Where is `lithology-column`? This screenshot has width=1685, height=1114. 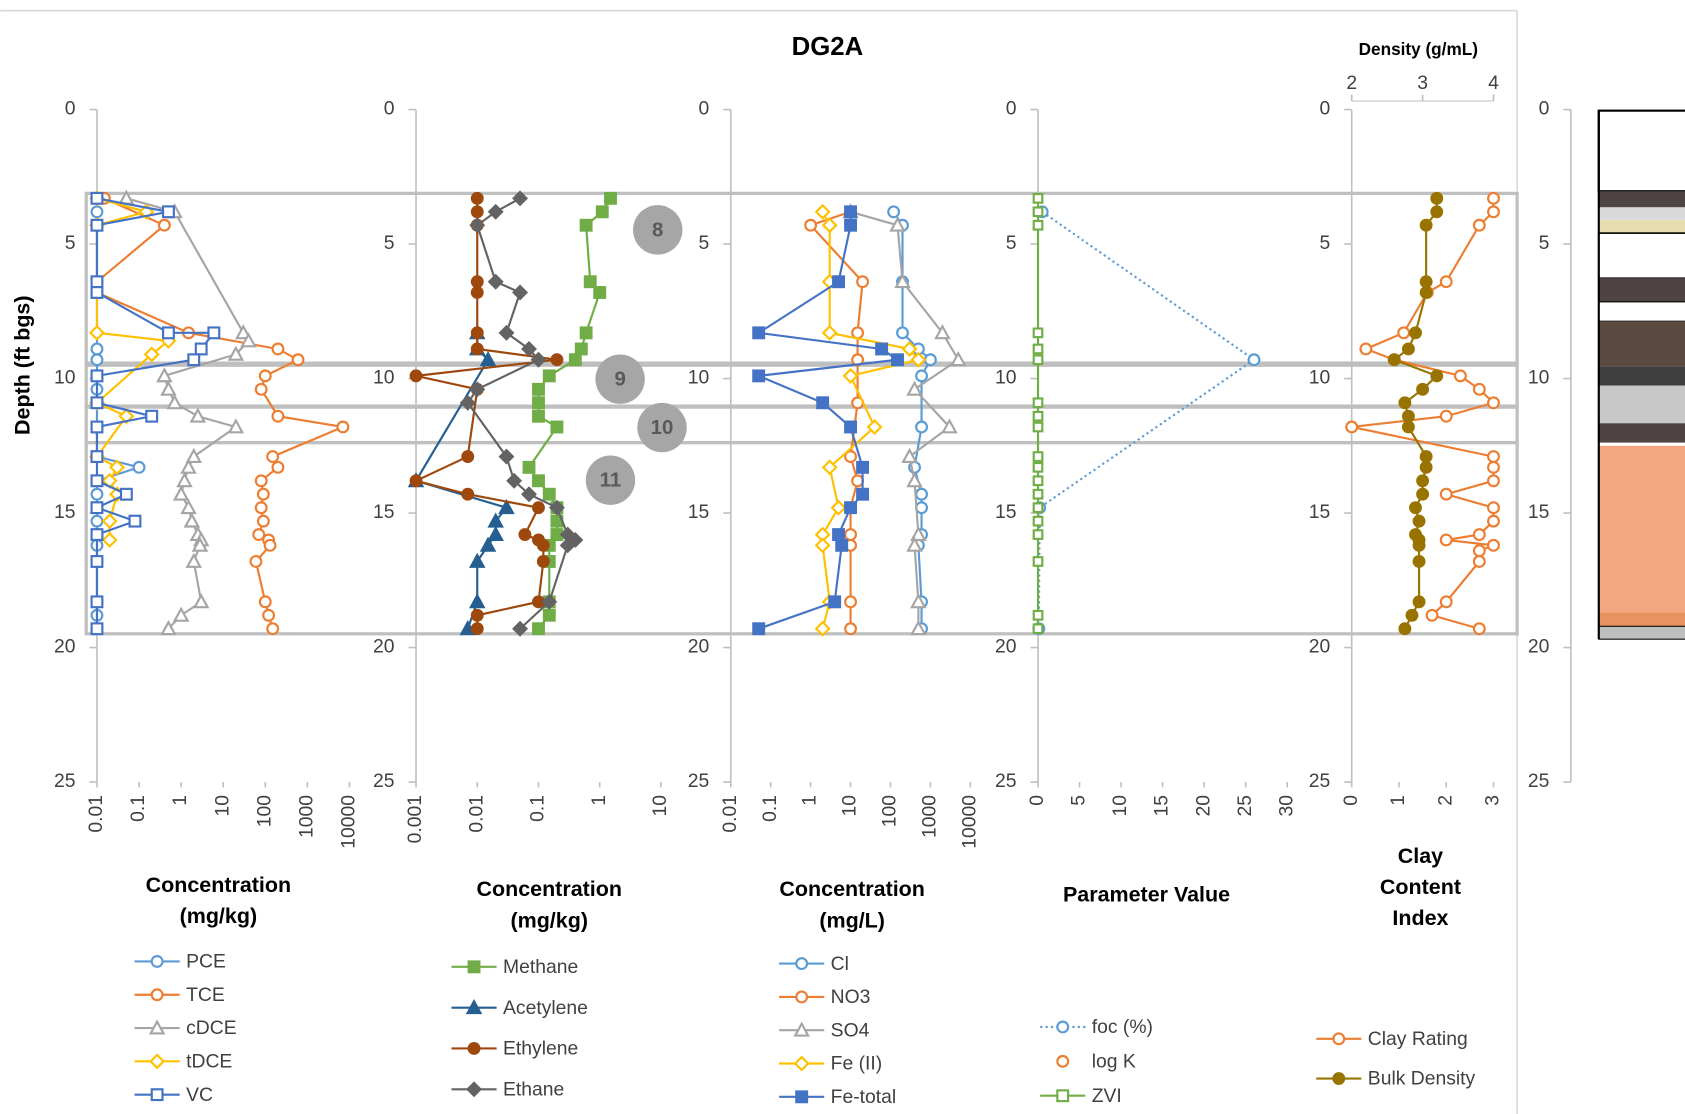
lithology-column is located at coordinates (1641, 374).